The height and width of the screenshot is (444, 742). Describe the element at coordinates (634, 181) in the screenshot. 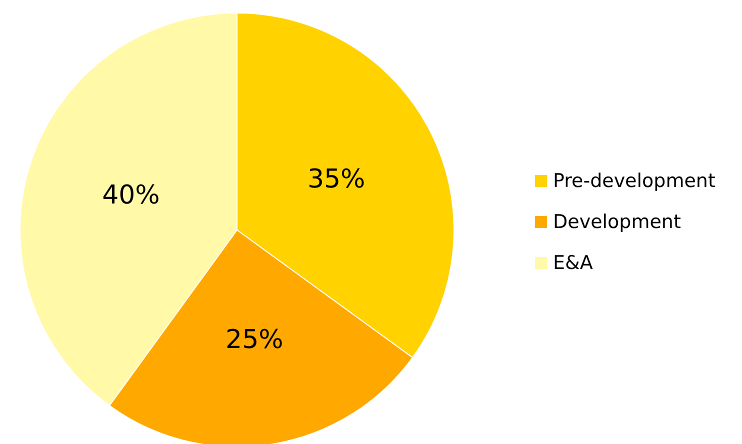

I see `legend-label: Pre-development` at that location.